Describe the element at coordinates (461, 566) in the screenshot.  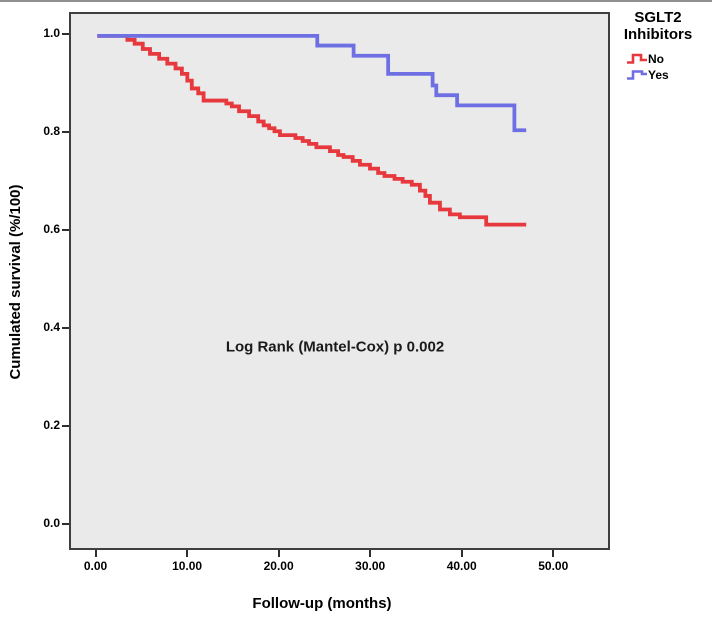
I see `x-tick-label: 40.00` at that location.